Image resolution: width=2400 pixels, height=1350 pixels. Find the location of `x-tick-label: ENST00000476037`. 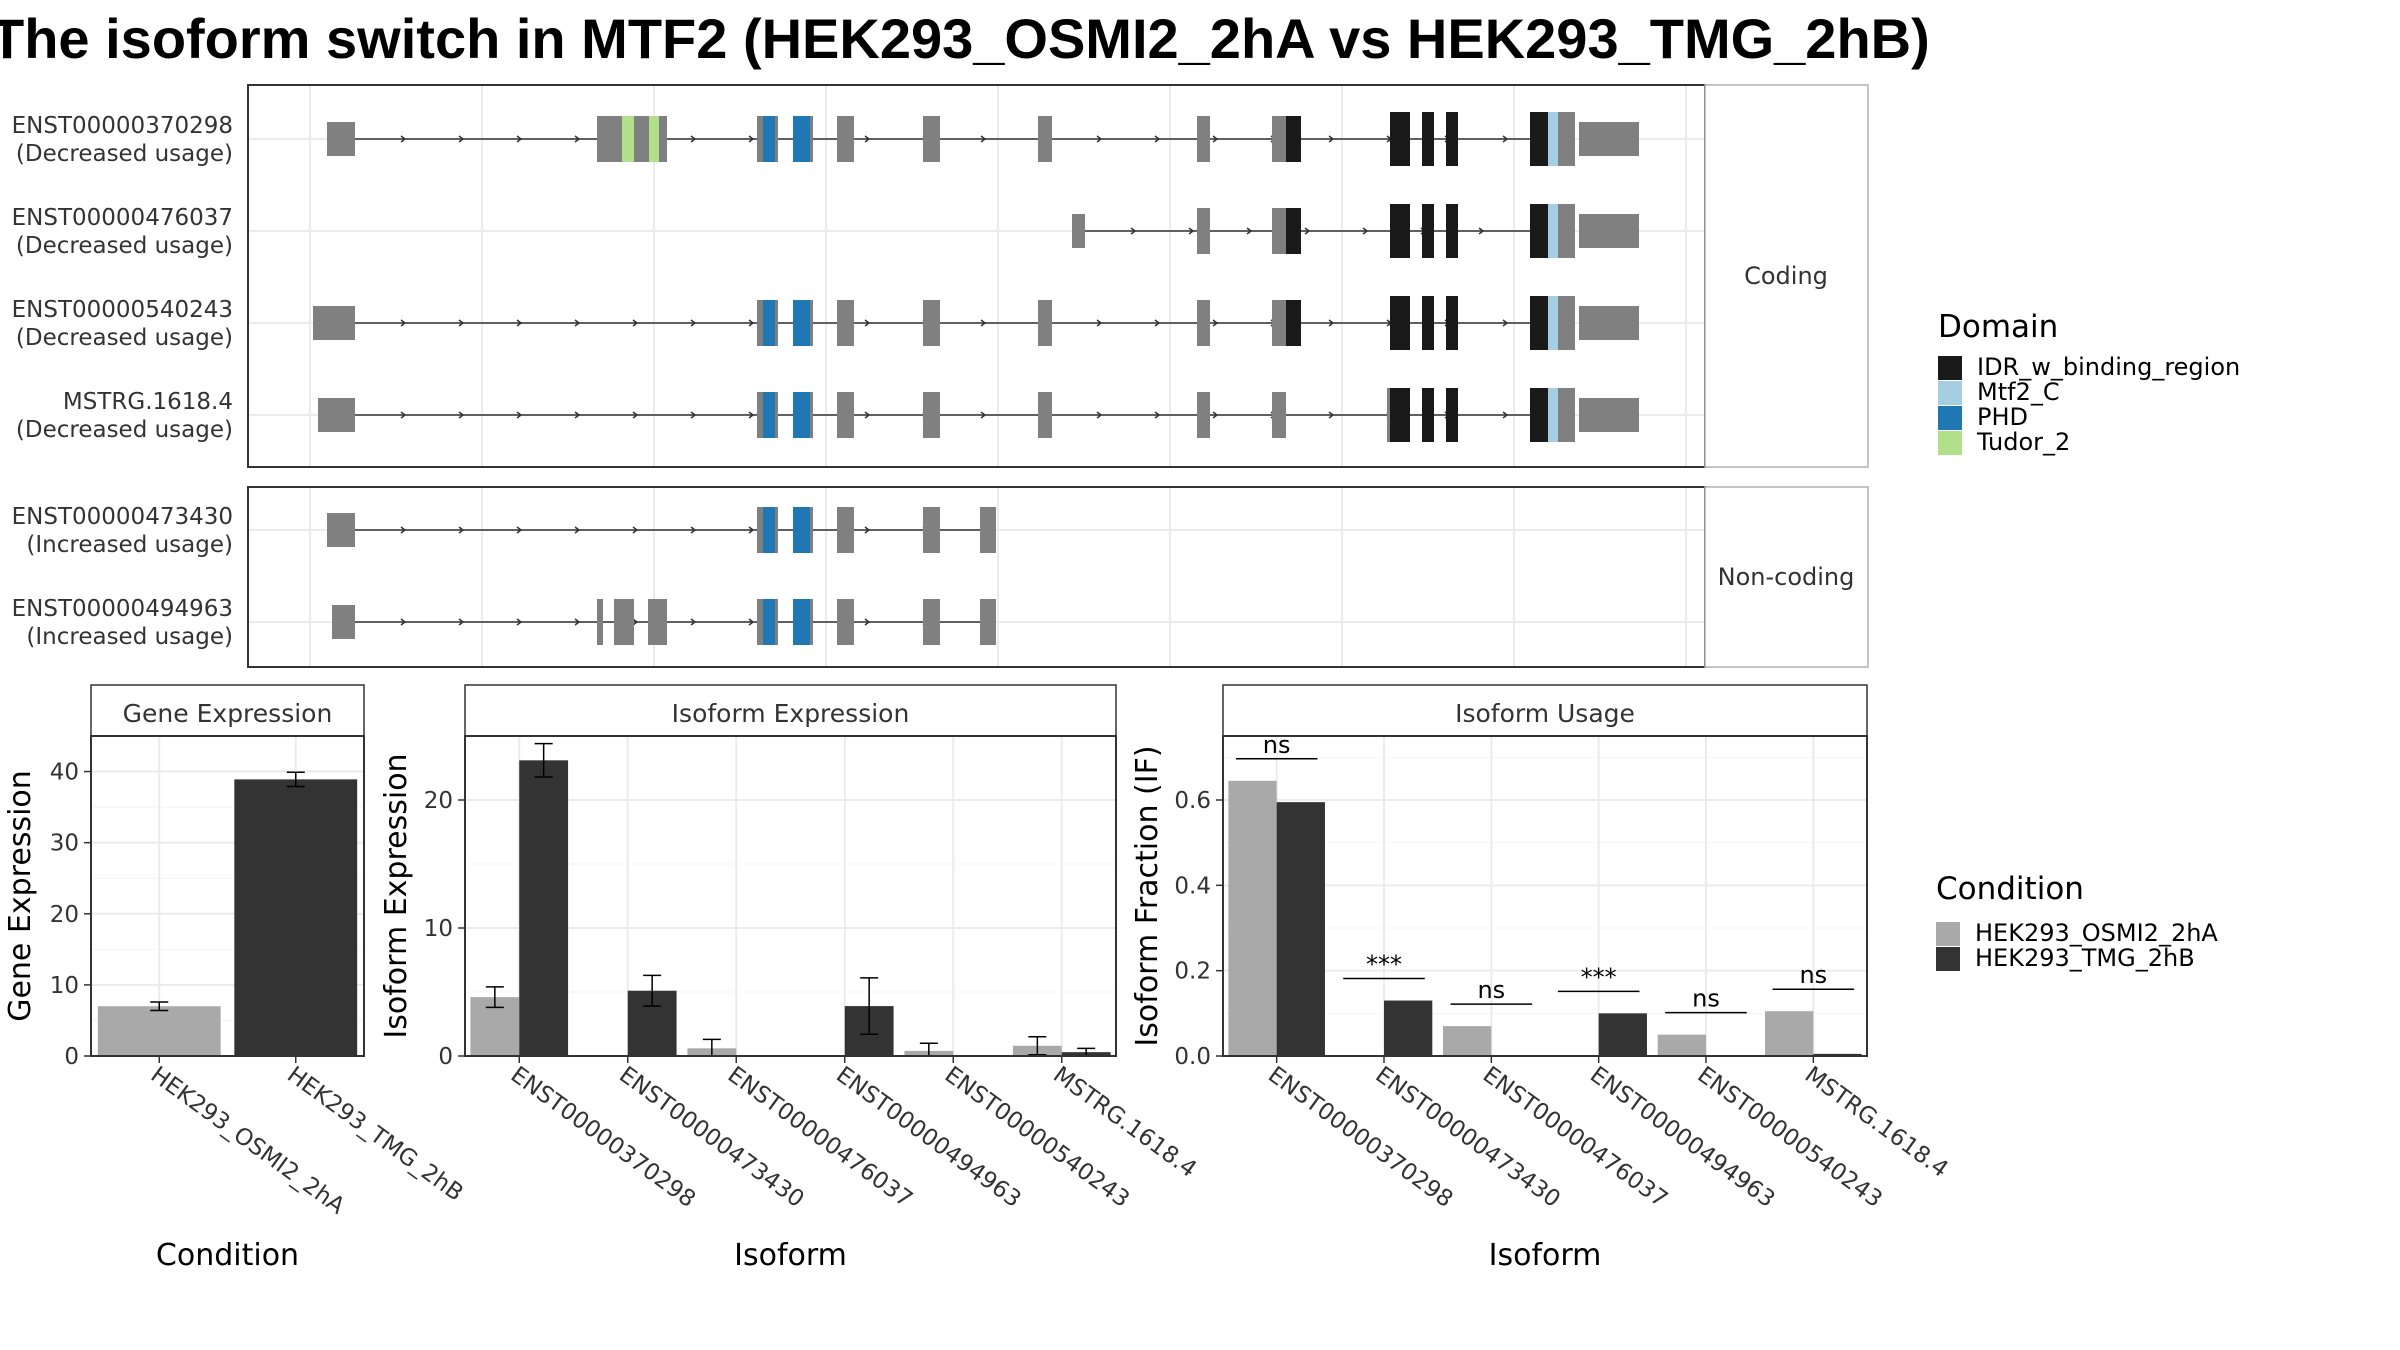

x-tick-label: ENST00000476037 is located at coordinates (1575, 1137).